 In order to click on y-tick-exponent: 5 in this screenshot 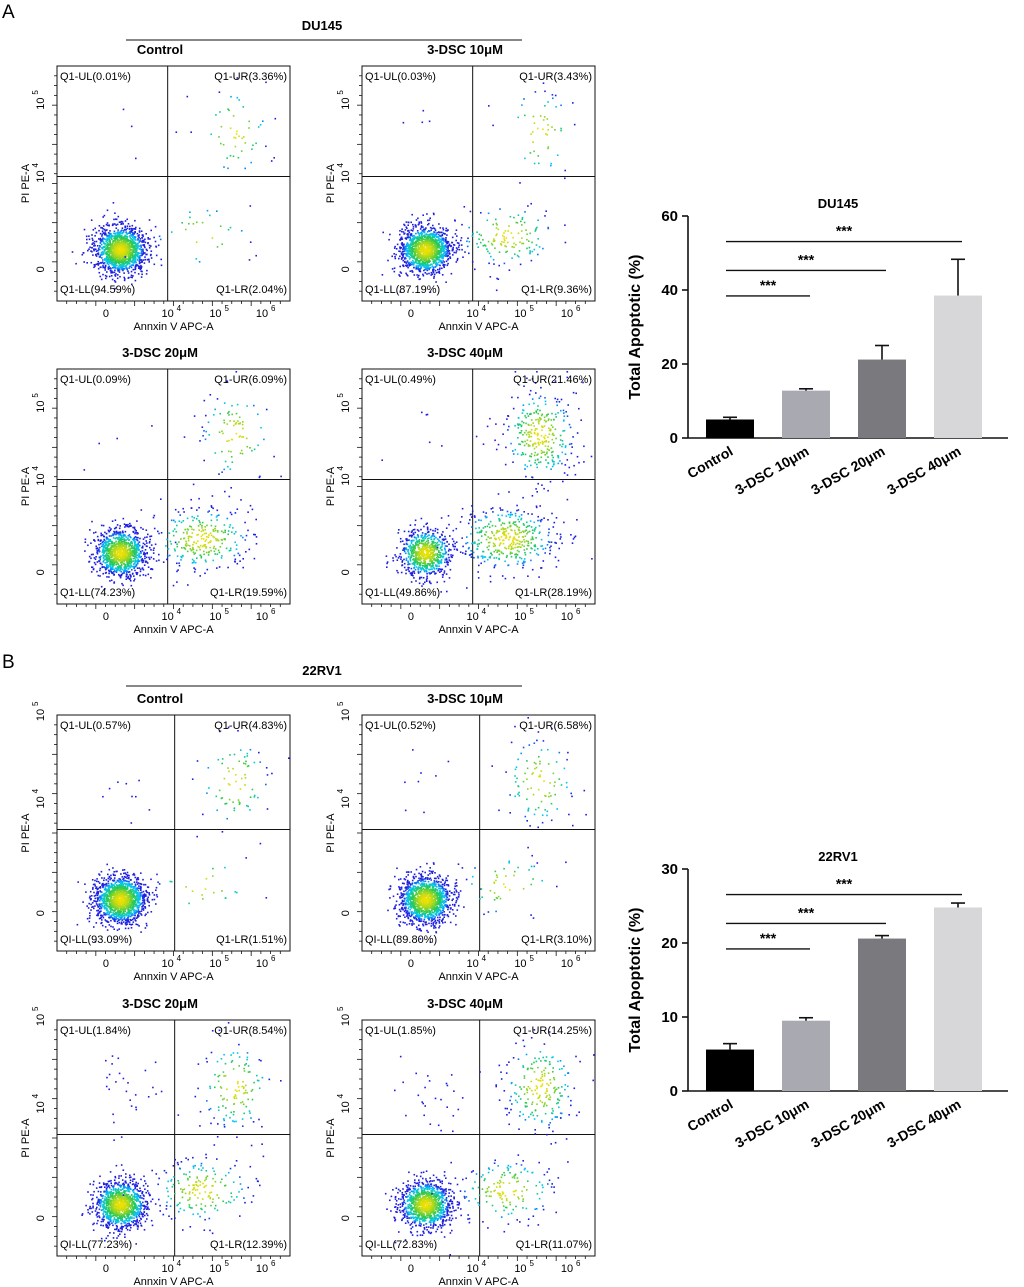, I will do `click(35, 92)`.